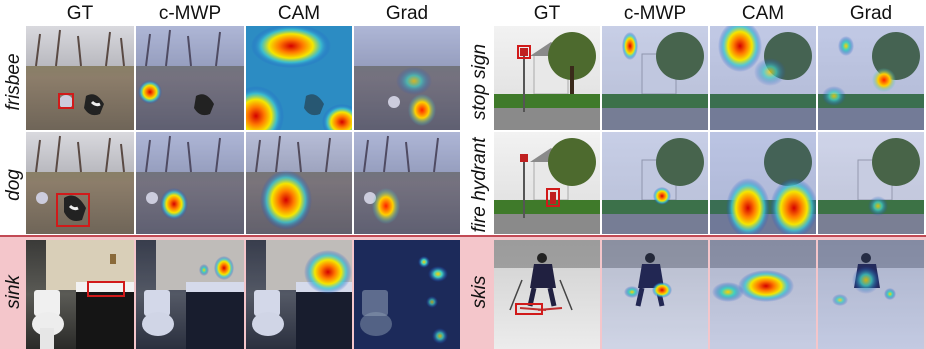 The height and width of the screenshot is (349, 926). Describe the element at coordinates (763, 183) in the screenshot. I see `panel-hydrant-cam` at that location.